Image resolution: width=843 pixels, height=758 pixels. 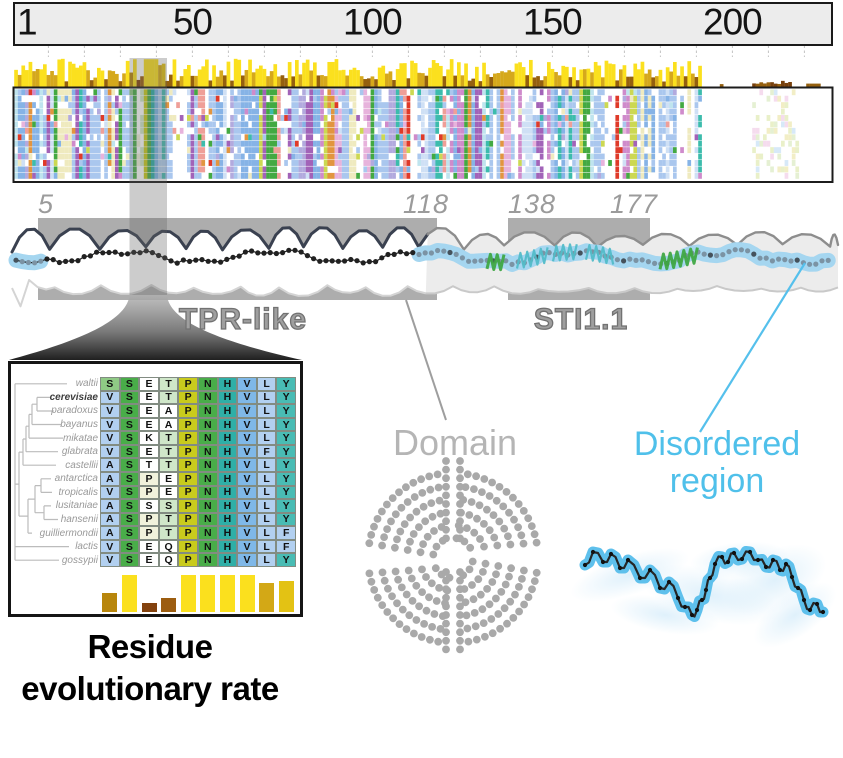 I want to click on alignment-cell: V, so click(x=247, y=519).